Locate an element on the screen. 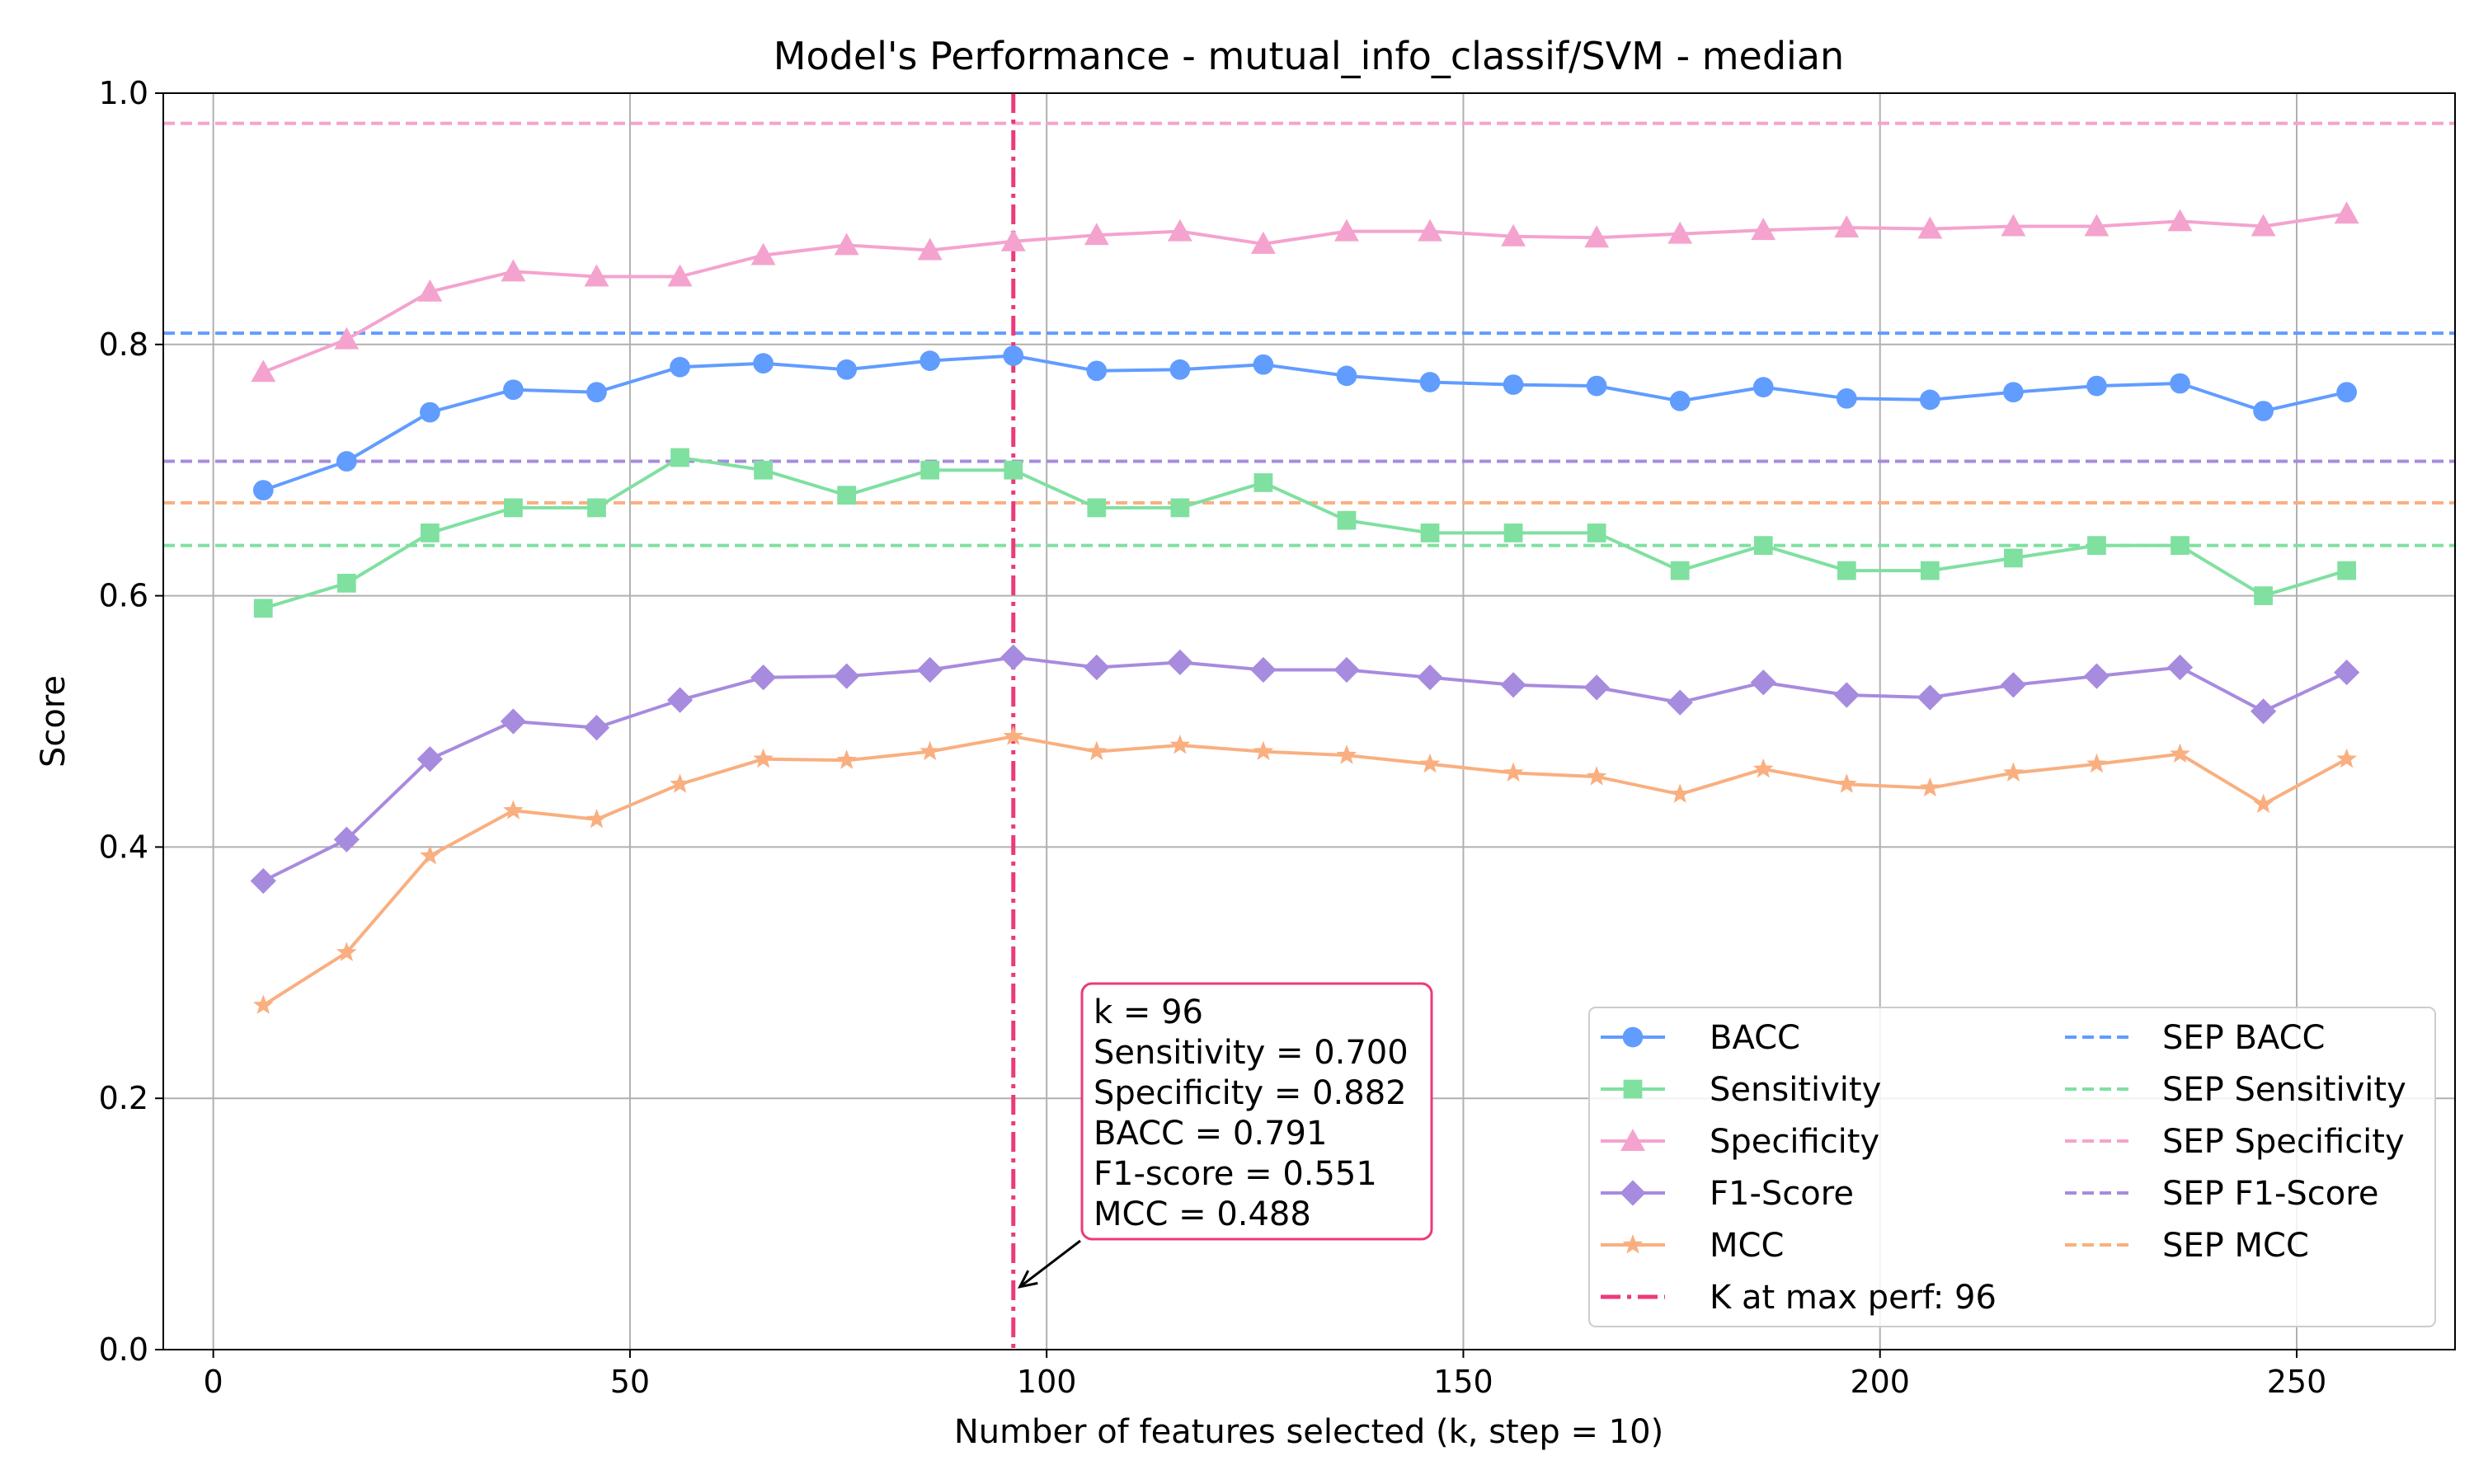 The width and height of the screenshot is (2474, 1484). legend-label: SEP Sensitivity is located at coordinates (2284, 1090).